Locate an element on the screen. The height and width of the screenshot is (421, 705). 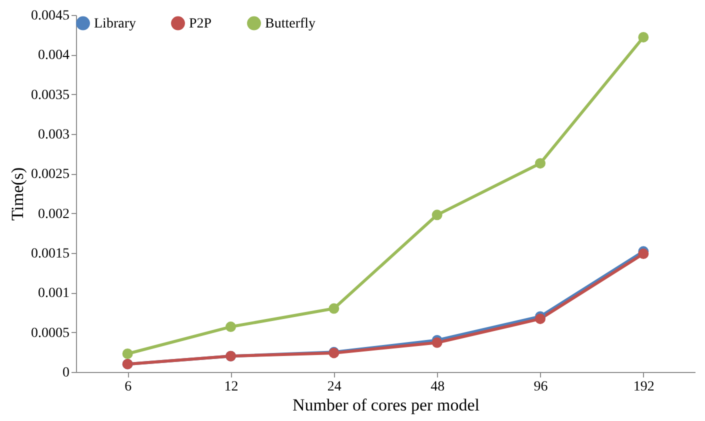
y-tick-label: 0.0015 is located at coordinates (50, 254).